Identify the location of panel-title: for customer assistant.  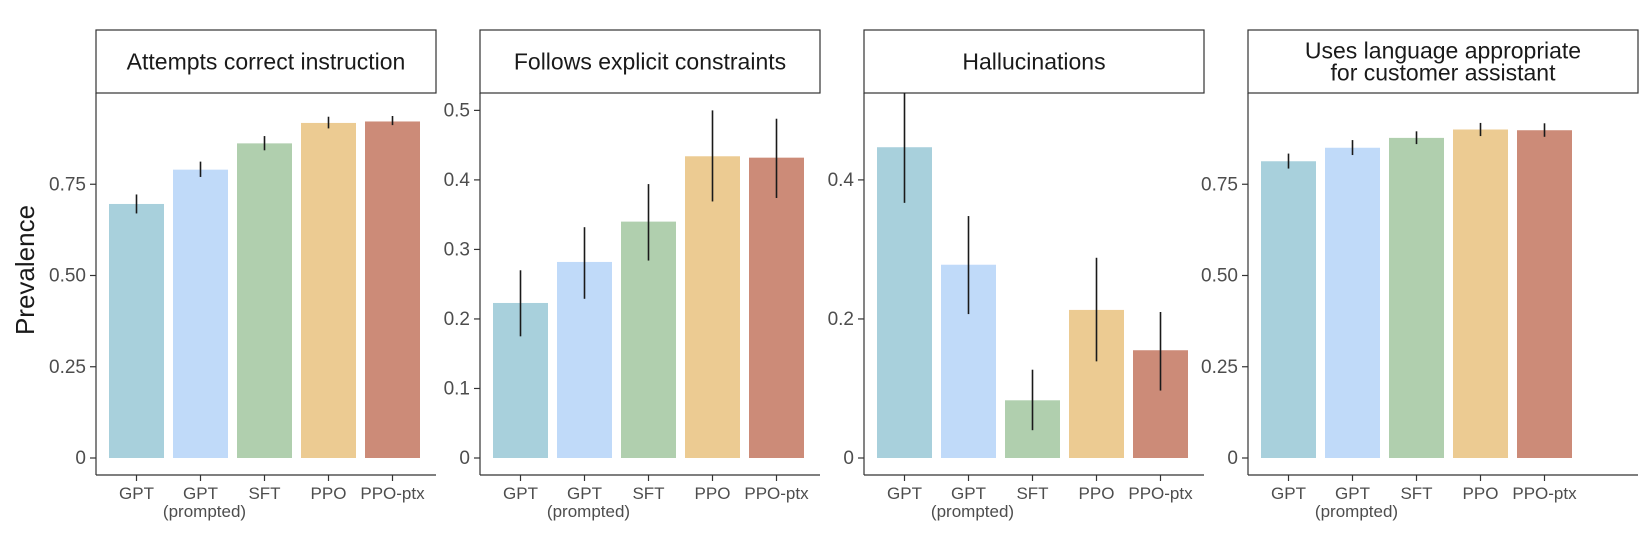
(1444, 73).